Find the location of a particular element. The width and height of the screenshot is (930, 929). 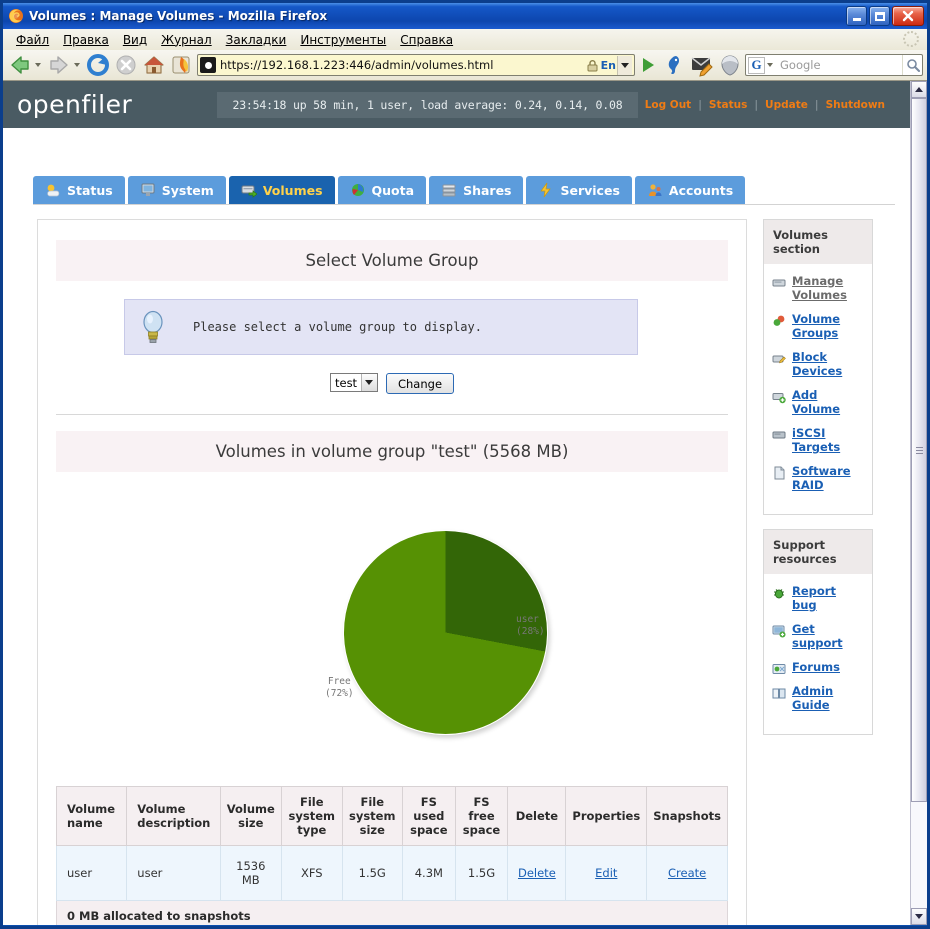

tab-shares: Shares is located at coordinates (476, 190).